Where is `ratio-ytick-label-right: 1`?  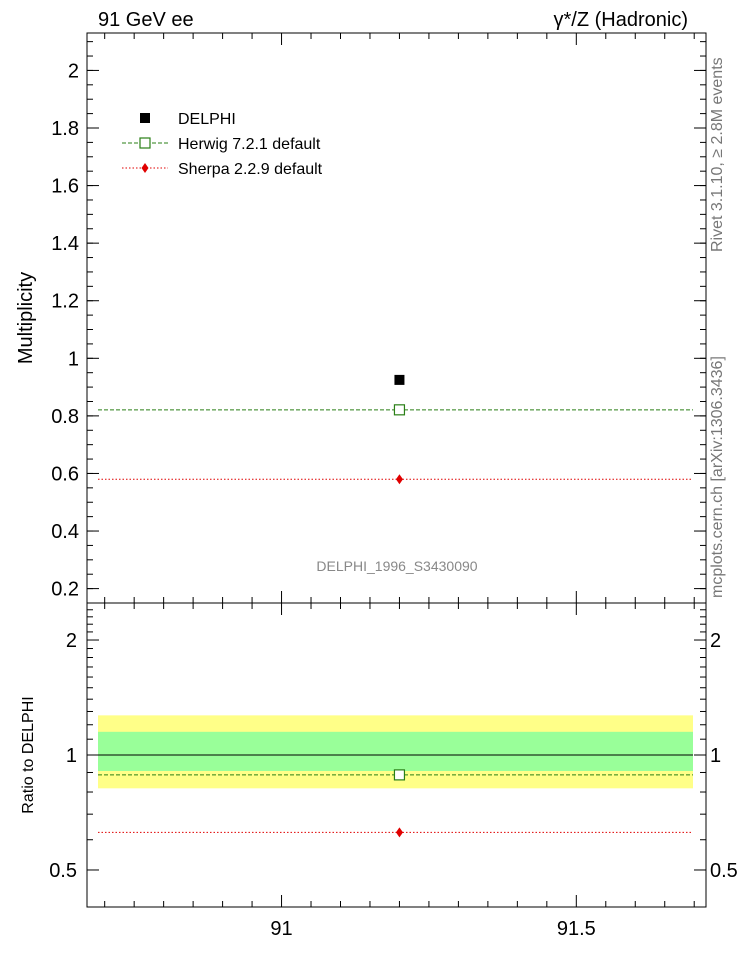
ratio-ytick-label-right: 1 is located at coordinates (715, 756).